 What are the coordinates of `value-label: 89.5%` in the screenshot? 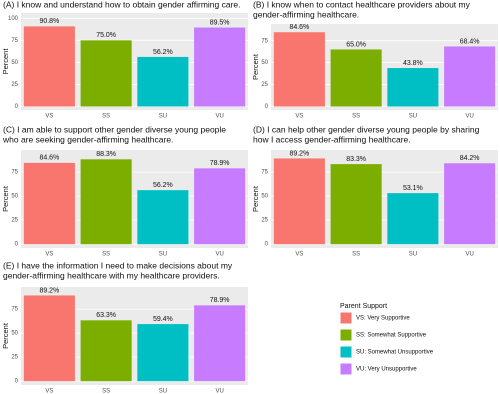 It's located at (220, 22).